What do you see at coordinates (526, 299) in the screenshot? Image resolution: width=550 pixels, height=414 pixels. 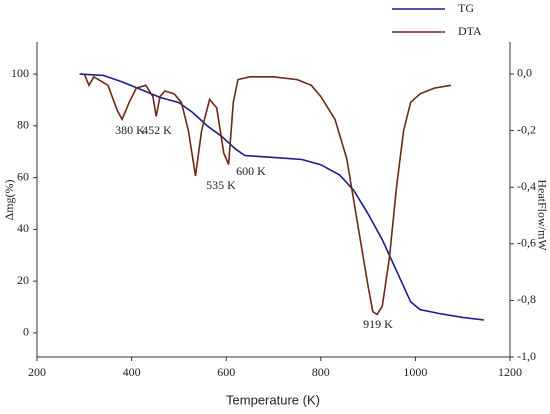 I see `y2-tick-label: -0,8` at bounding box center [526, 299].